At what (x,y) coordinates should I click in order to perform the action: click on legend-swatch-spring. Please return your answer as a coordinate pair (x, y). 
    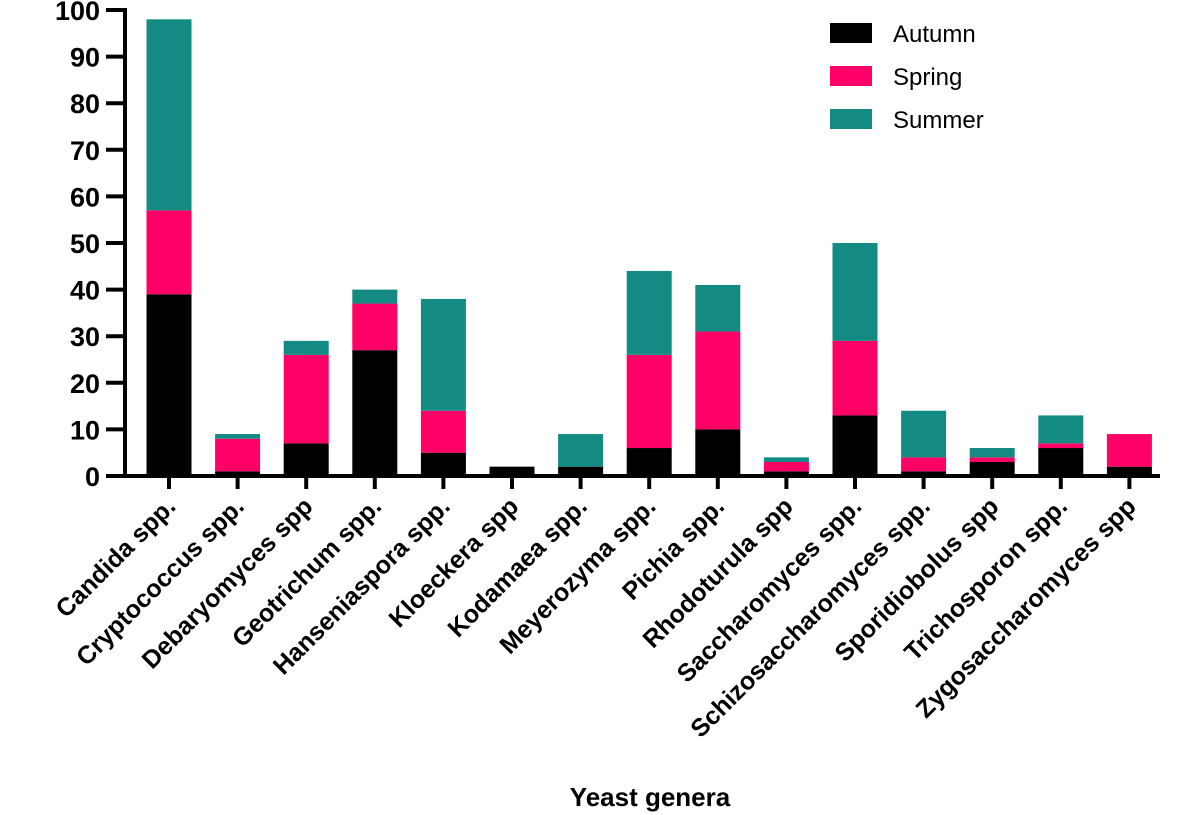
    Looking at the image, I should click on (851, 76).